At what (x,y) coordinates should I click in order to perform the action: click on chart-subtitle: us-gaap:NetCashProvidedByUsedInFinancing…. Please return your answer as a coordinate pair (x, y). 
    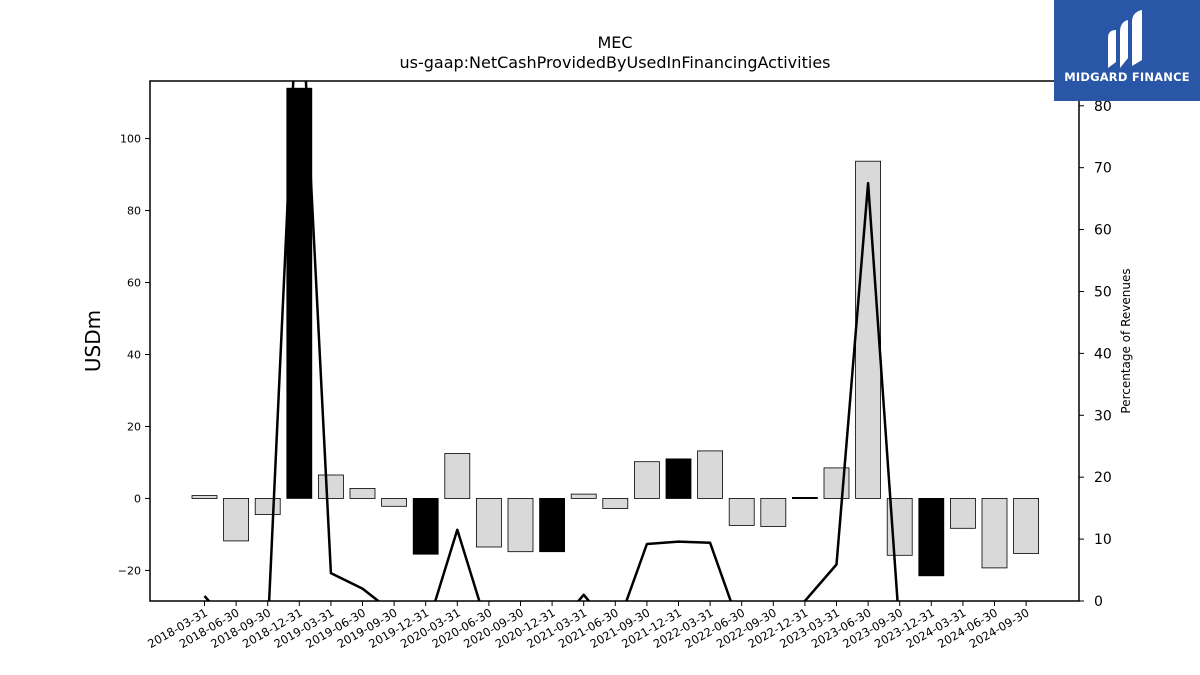
    Looking at the image, I should click on (614, 62).